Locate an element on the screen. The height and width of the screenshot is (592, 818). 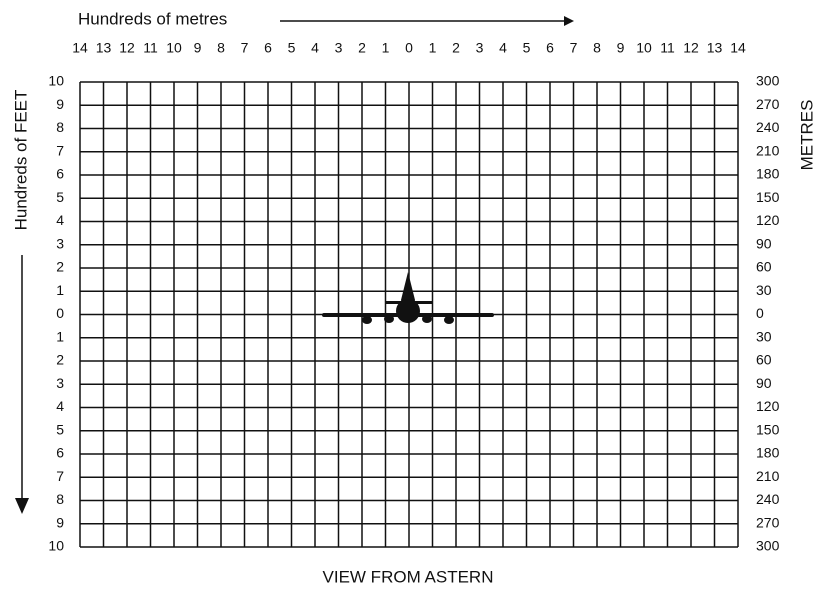
top-axis-label: Hundreds of metres is located at coordinates (152, 18).